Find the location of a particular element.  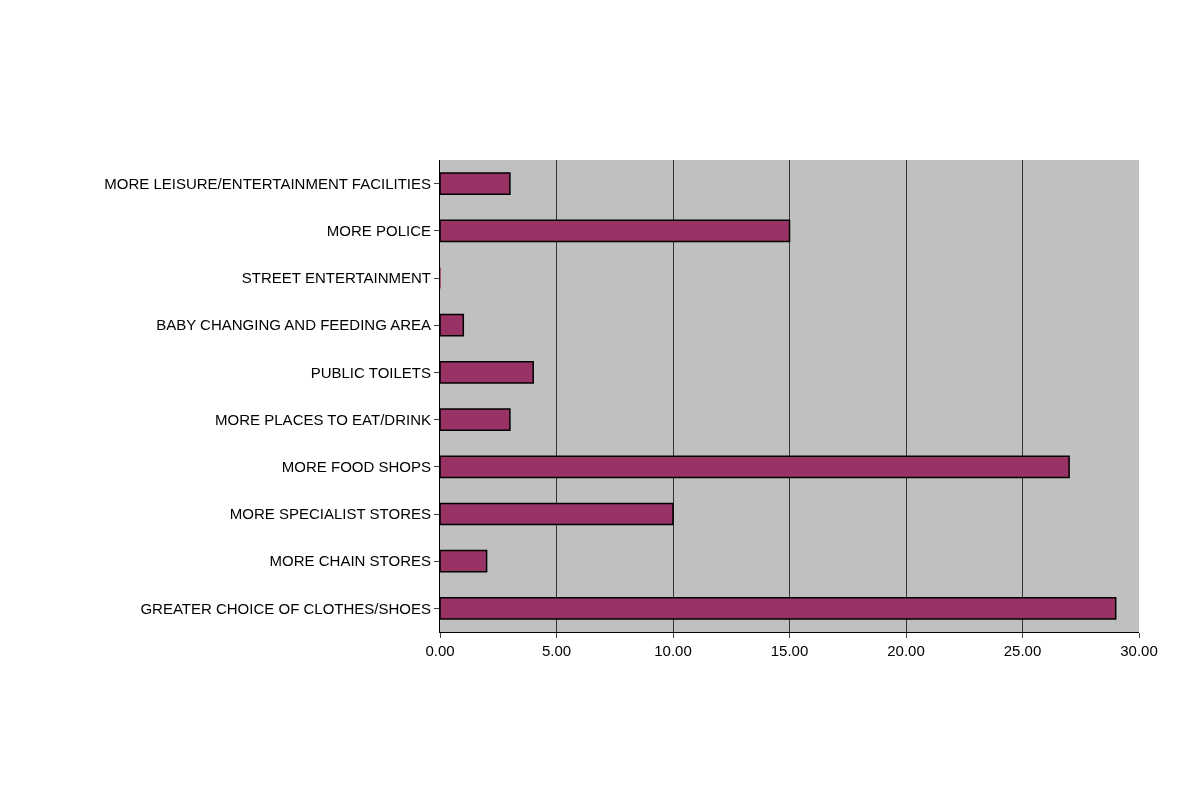

y-tick-label: MORE PLACES TO EAT/DRINK is located at coordinates (323, 419).